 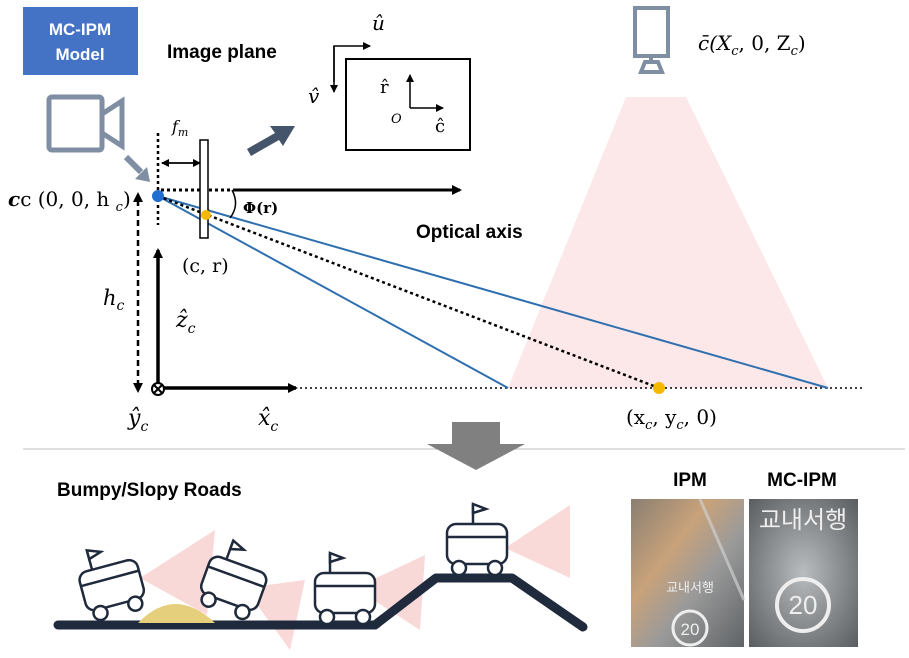 I want to click on ipm-speed: 20, so click(x=690, y=629).